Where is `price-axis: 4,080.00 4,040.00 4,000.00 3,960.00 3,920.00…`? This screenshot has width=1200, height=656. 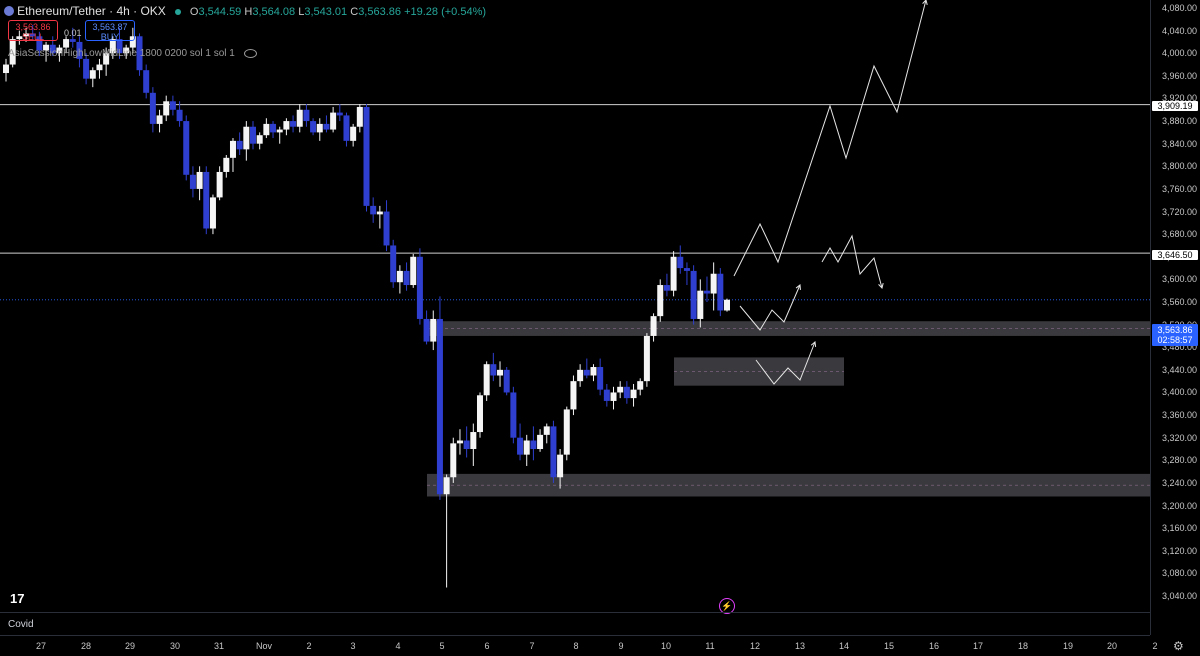 price-axis: 4,080.00 4,040.00 4,000.00 3,960.00 3,920.00… is located at coordinates (1175, 317).